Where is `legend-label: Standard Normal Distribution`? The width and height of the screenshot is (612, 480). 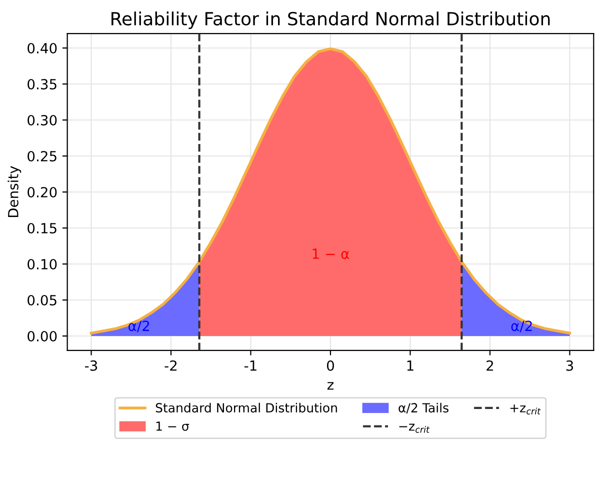
legend-label: Standard Normal Distribution is located at coordinates (246, 407).